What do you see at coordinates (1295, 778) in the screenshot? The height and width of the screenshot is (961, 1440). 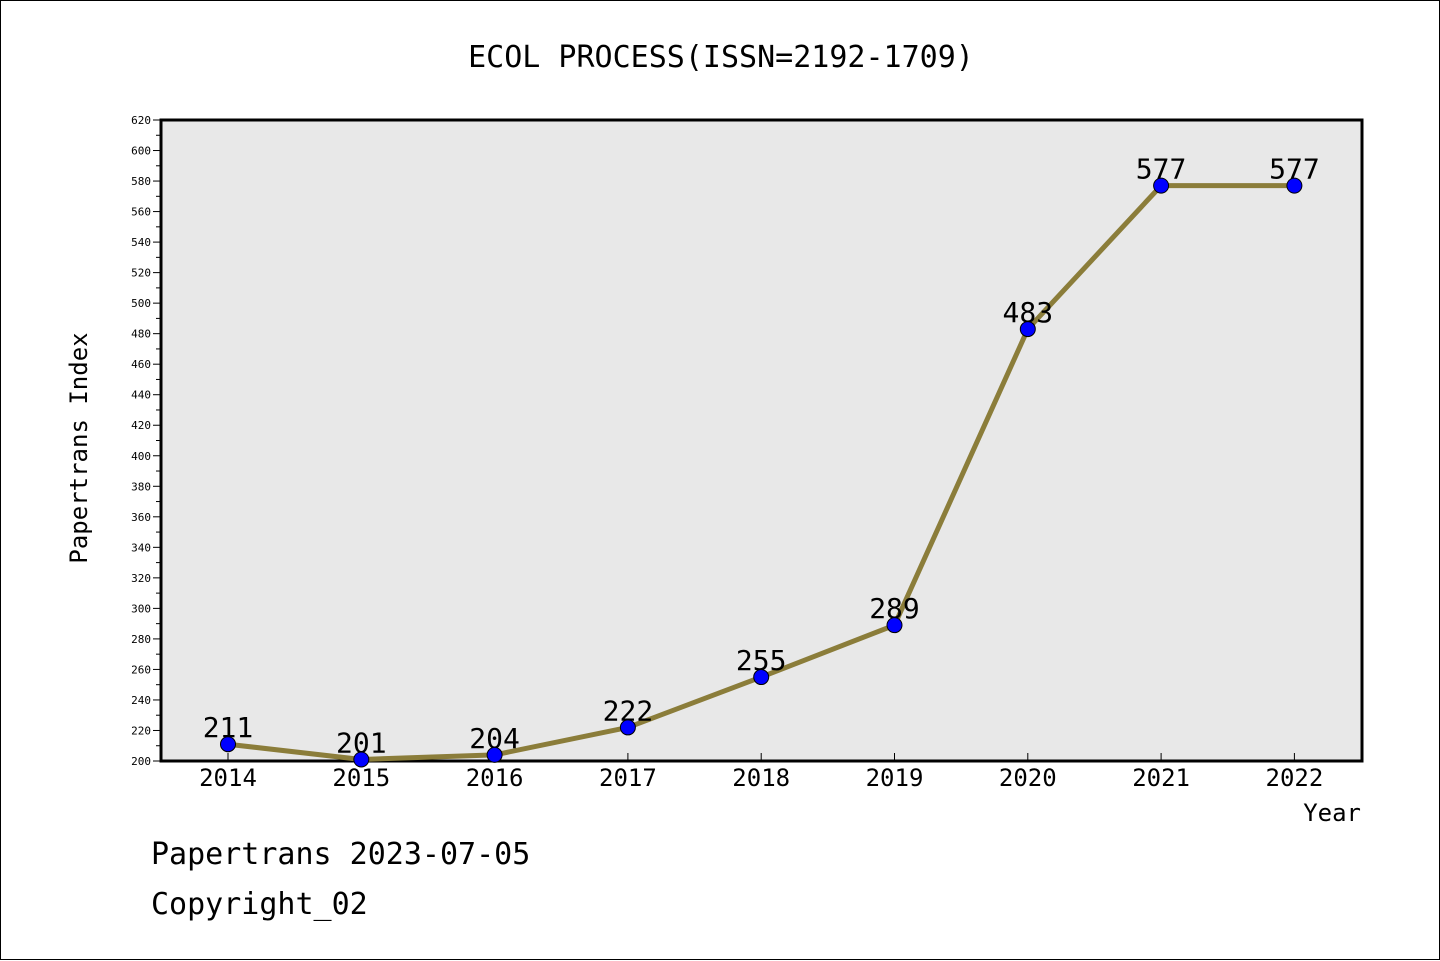 I see `x-tick-label: 2022` at bounding box center [1295, 778].